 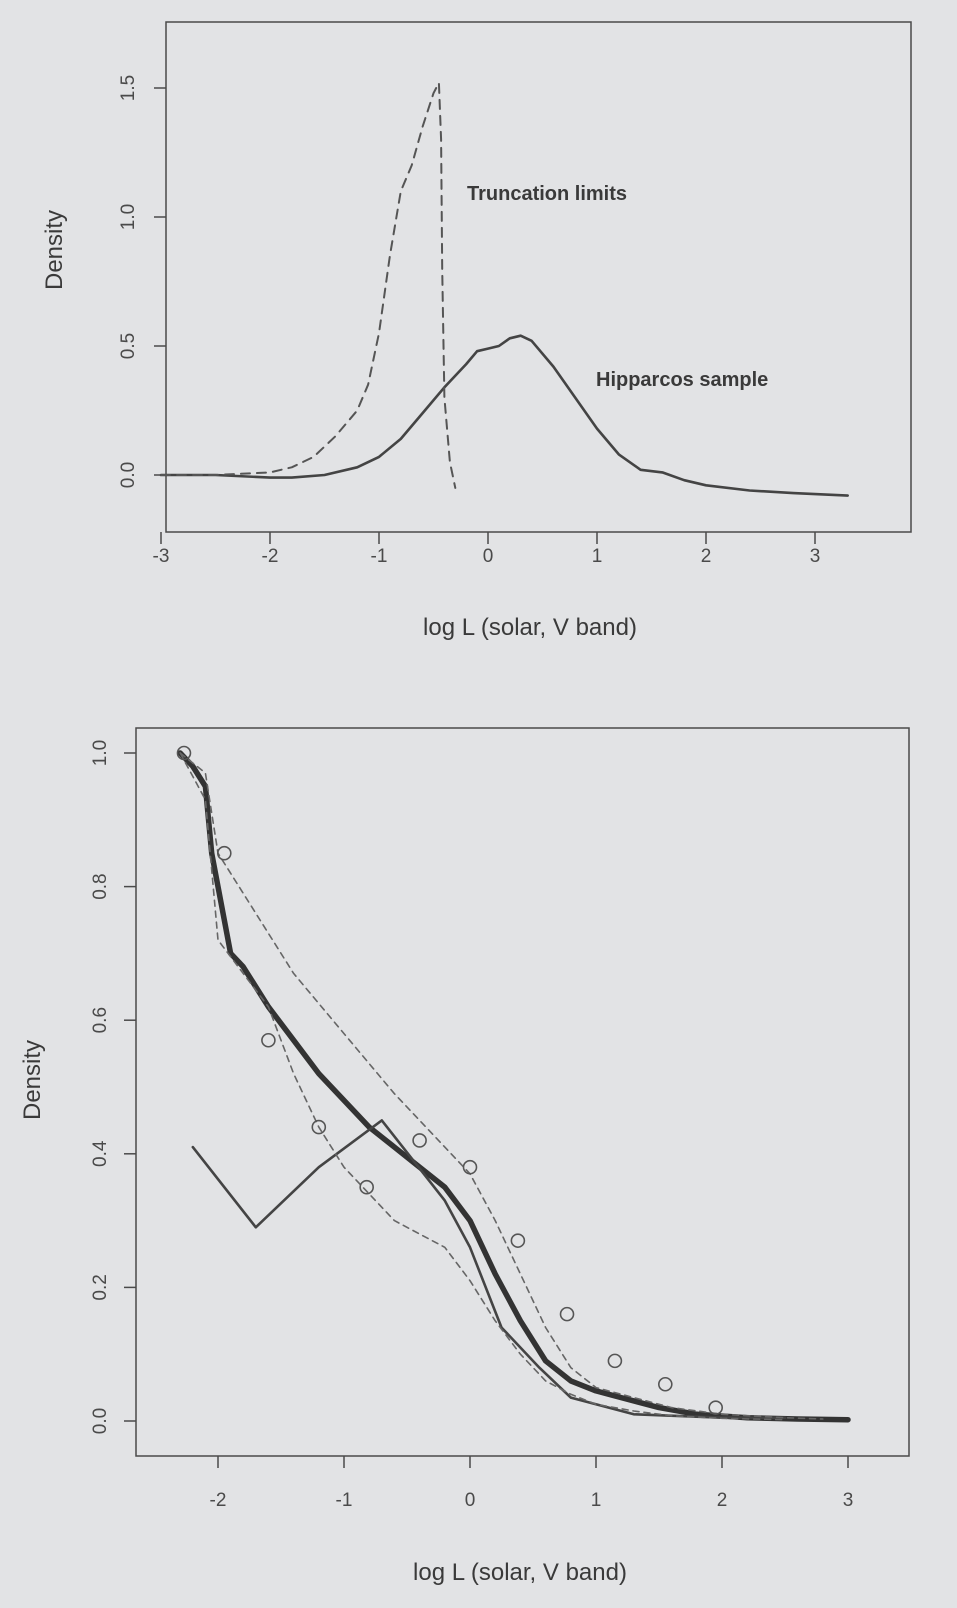 What do you see at coordinates (682, 380) in the screenshot?
I see `annotation-hipparcos-sample: Hipparcos sample` at bounding box center [682, 380].